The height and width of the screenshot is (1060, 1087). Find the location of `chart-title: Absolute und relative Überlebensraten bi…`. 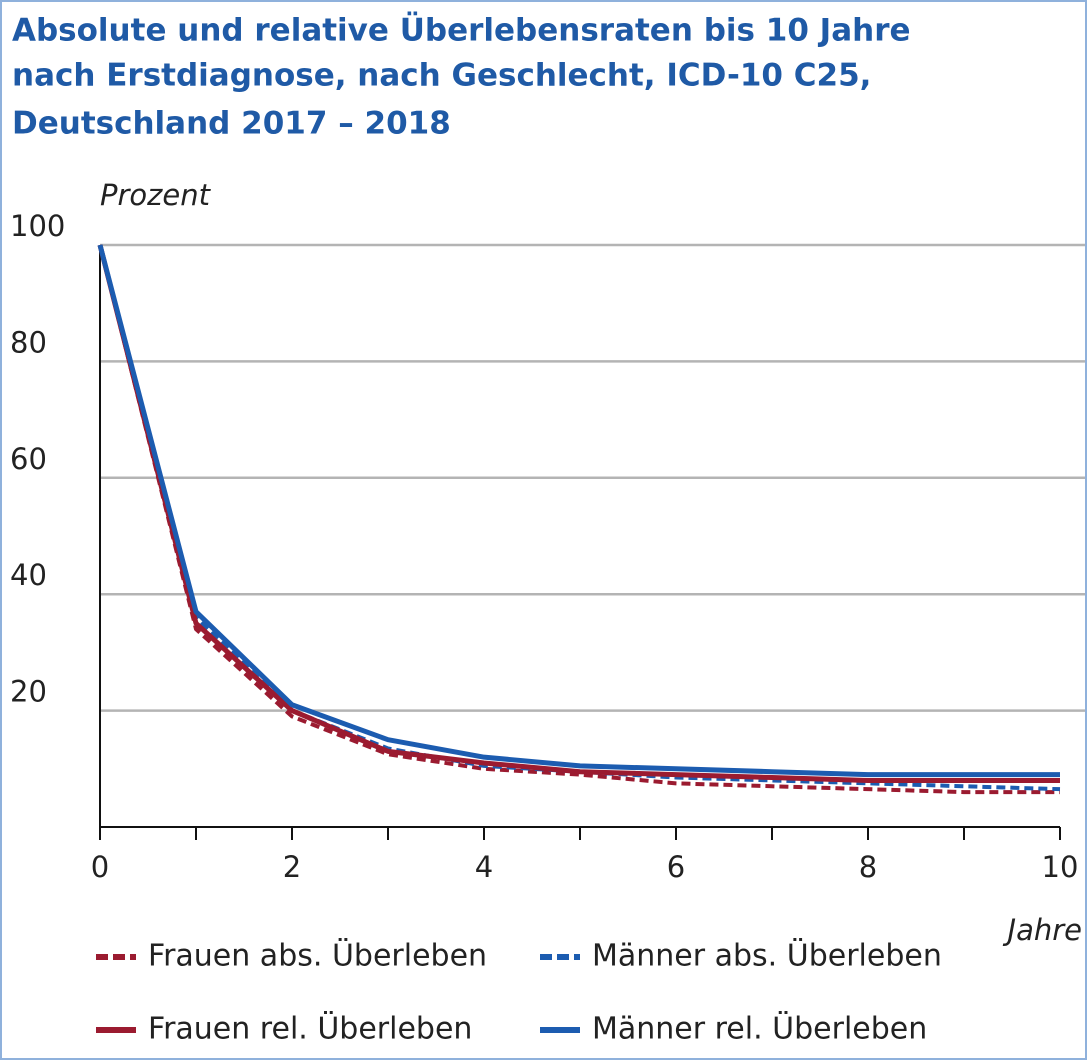

chart-title: Absolute und relative Überlebensraten bi… is located at coordinates (461, 30).